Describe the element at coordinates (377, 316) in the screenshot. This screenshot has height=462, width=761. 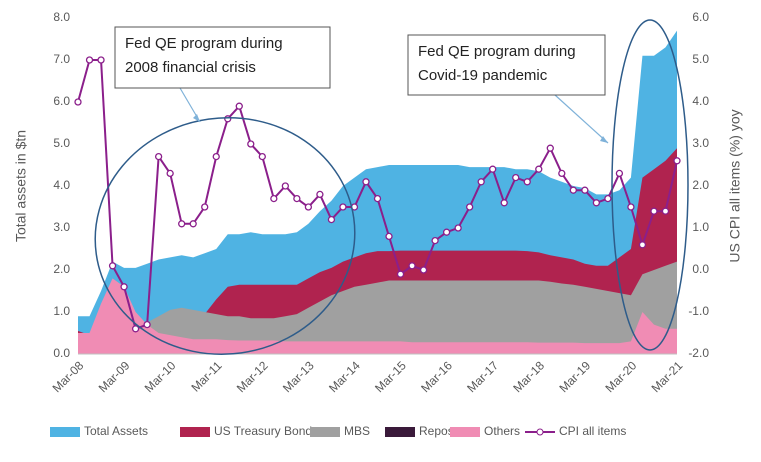
I see `area` at that location.